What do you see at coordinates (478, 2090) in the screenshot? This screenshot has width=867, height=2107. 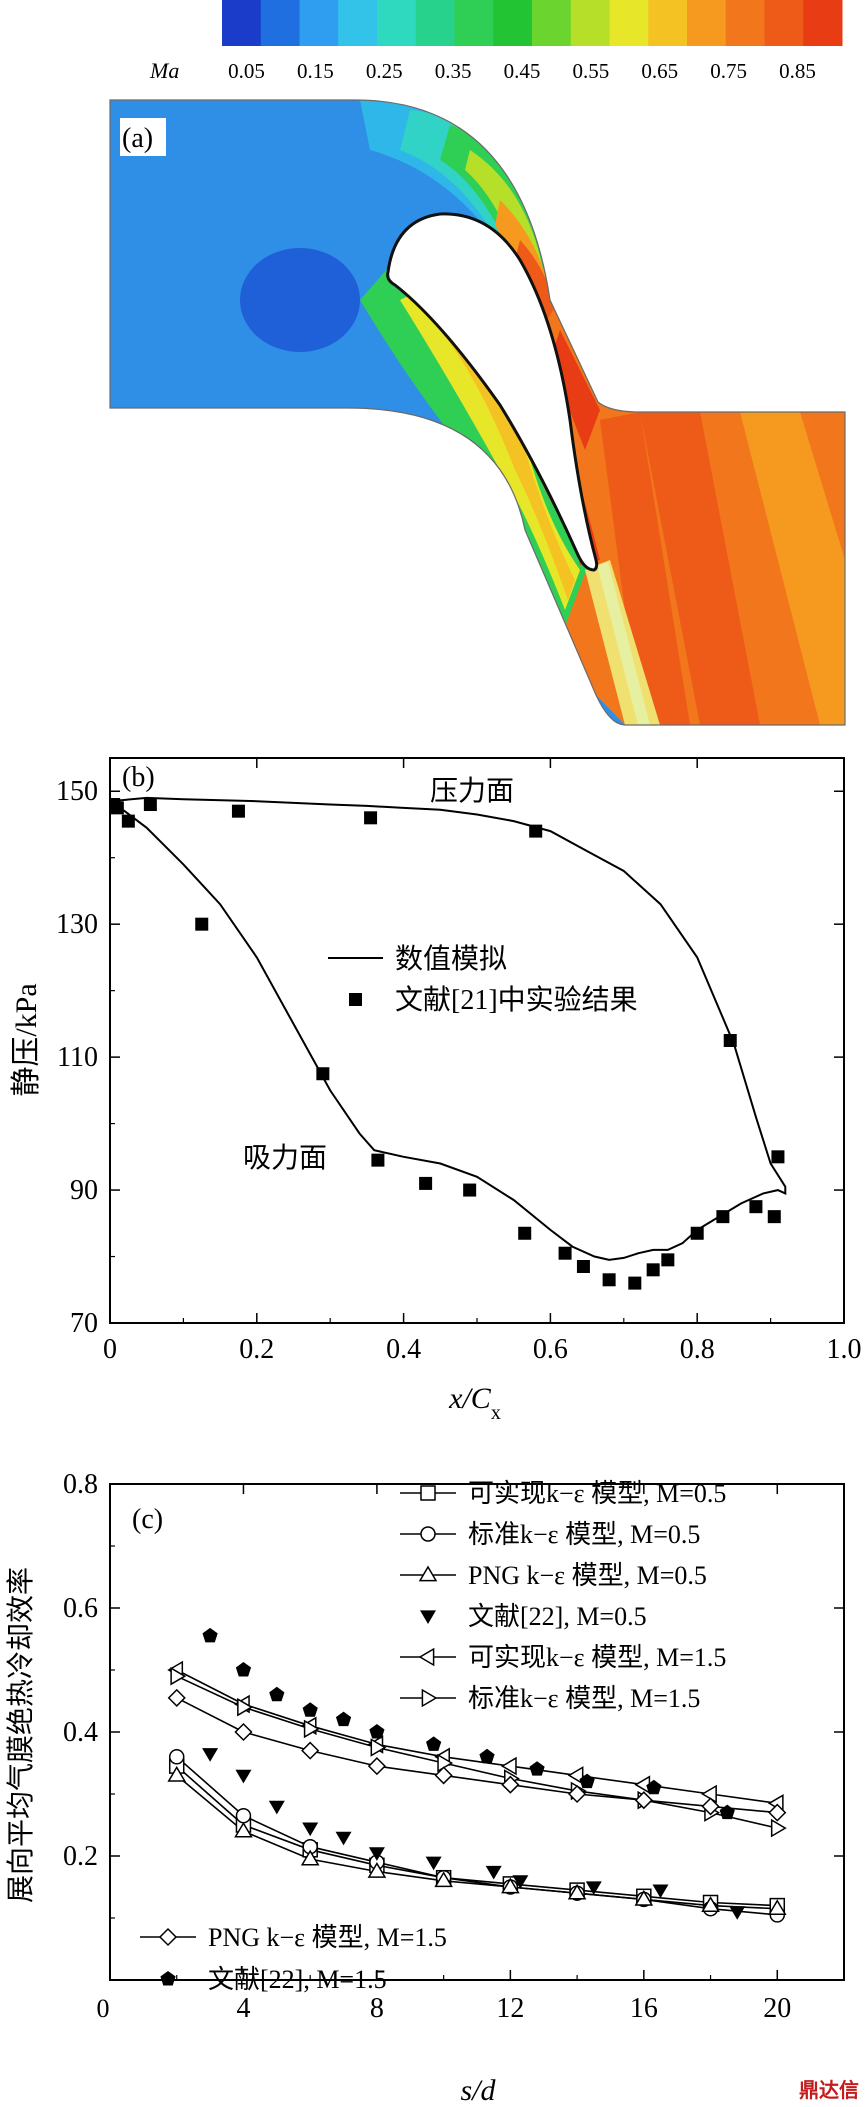 I see `plot-c-xlabel: s/d` at bounding box center [478, 2090].